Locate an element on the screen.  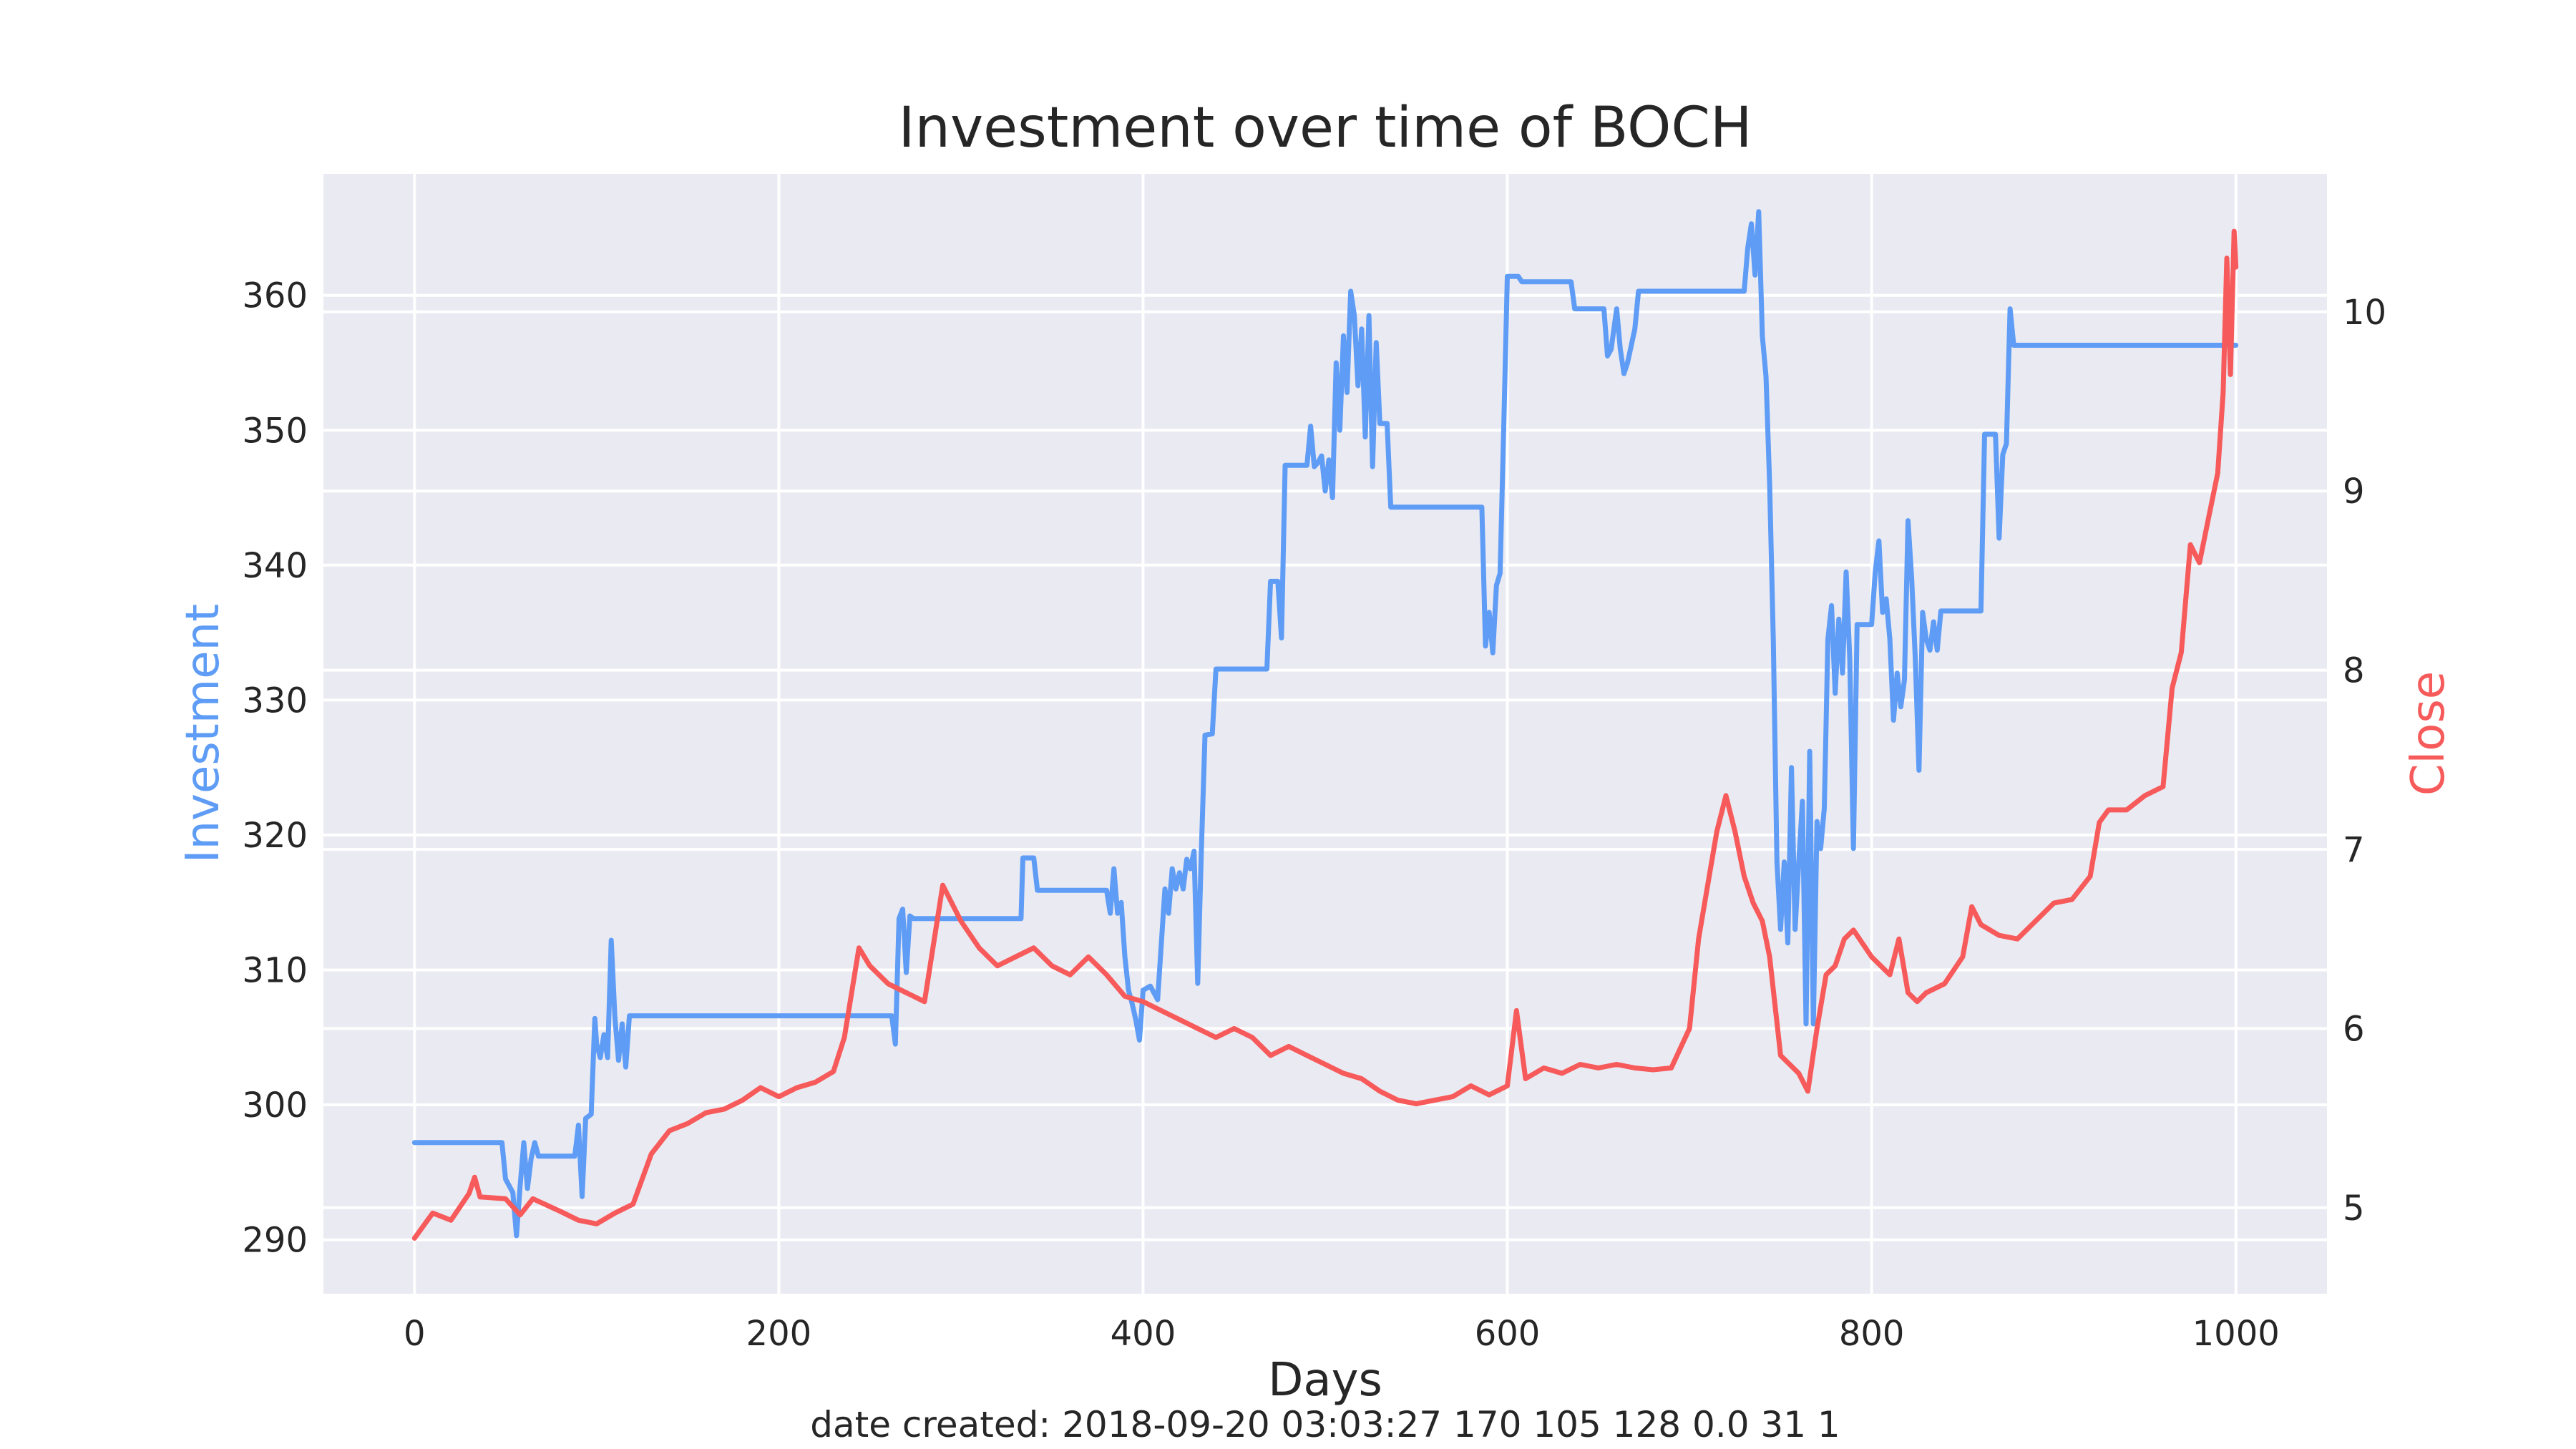
y-left-tick-label: 290 is located at coordinates (275, 1241).